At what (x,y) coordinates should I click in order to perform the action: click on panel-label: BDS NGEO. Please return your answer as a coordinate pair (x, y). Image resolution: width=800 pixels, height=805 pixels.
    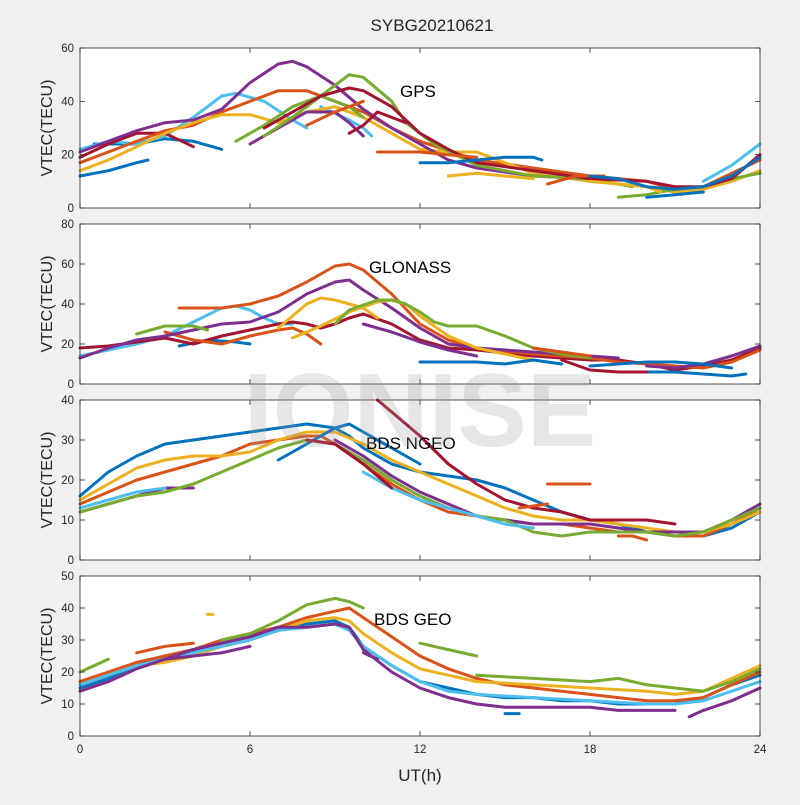
    Looking at the image, I should click on (411, 443).